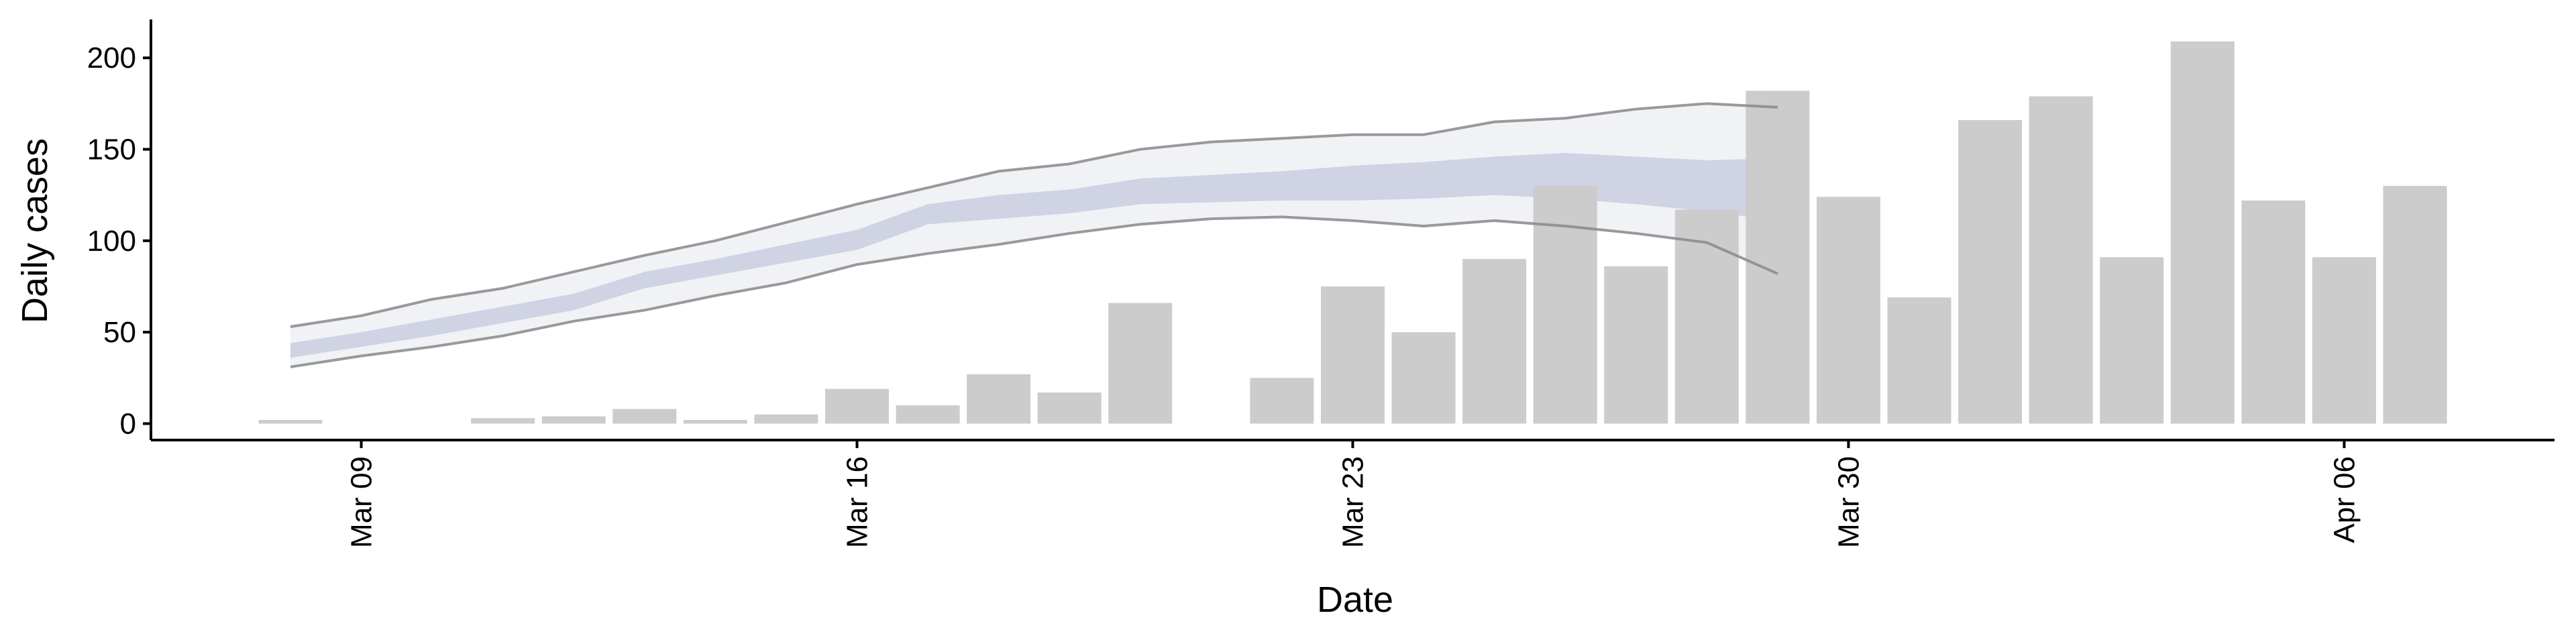 This screenshot has width=2576, height=644. Describe the element at coordinates (361, 502) in the screenshot. I see `x-tick-label: Mar 09` at that location.